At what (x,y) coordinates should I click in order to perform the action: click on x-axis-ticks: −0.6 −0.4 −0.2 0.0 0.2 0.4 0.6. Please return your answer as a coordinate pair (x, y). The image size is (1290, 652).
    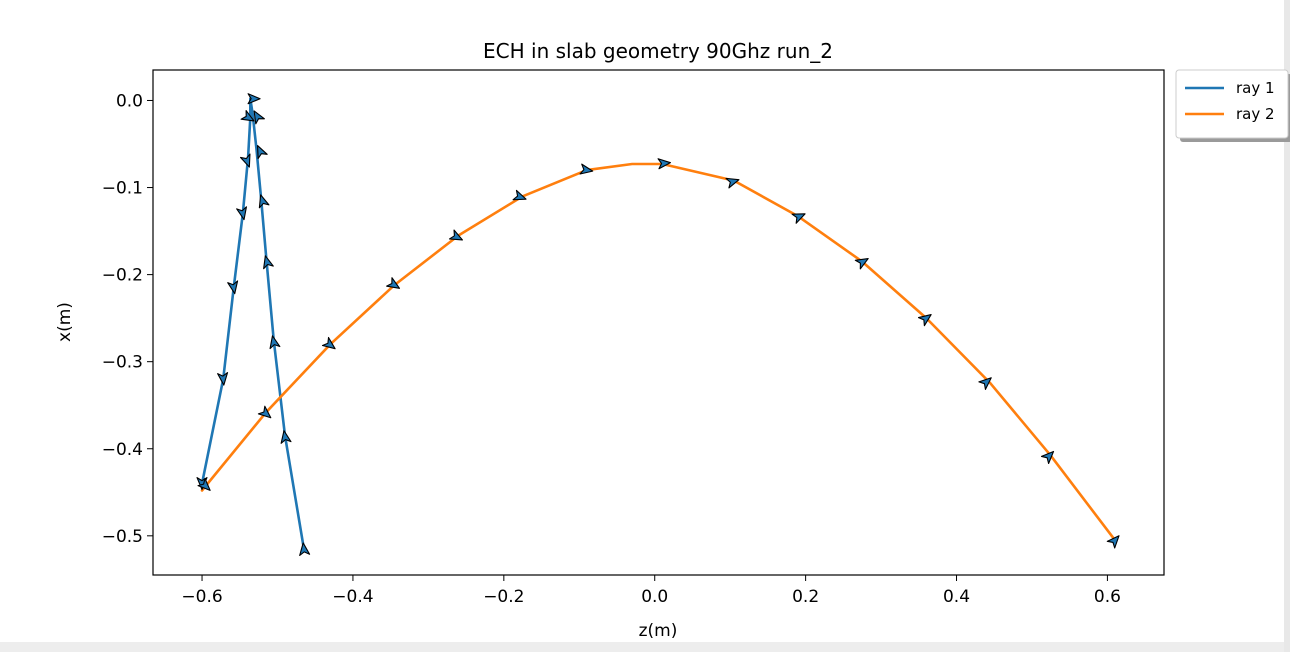
    Looking at the image, I should click on (651, 591).